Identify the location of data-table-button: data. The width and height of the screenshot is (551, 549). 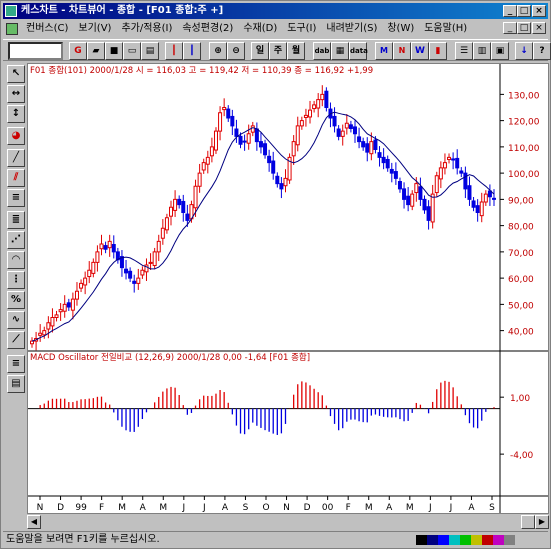
(358, 51).